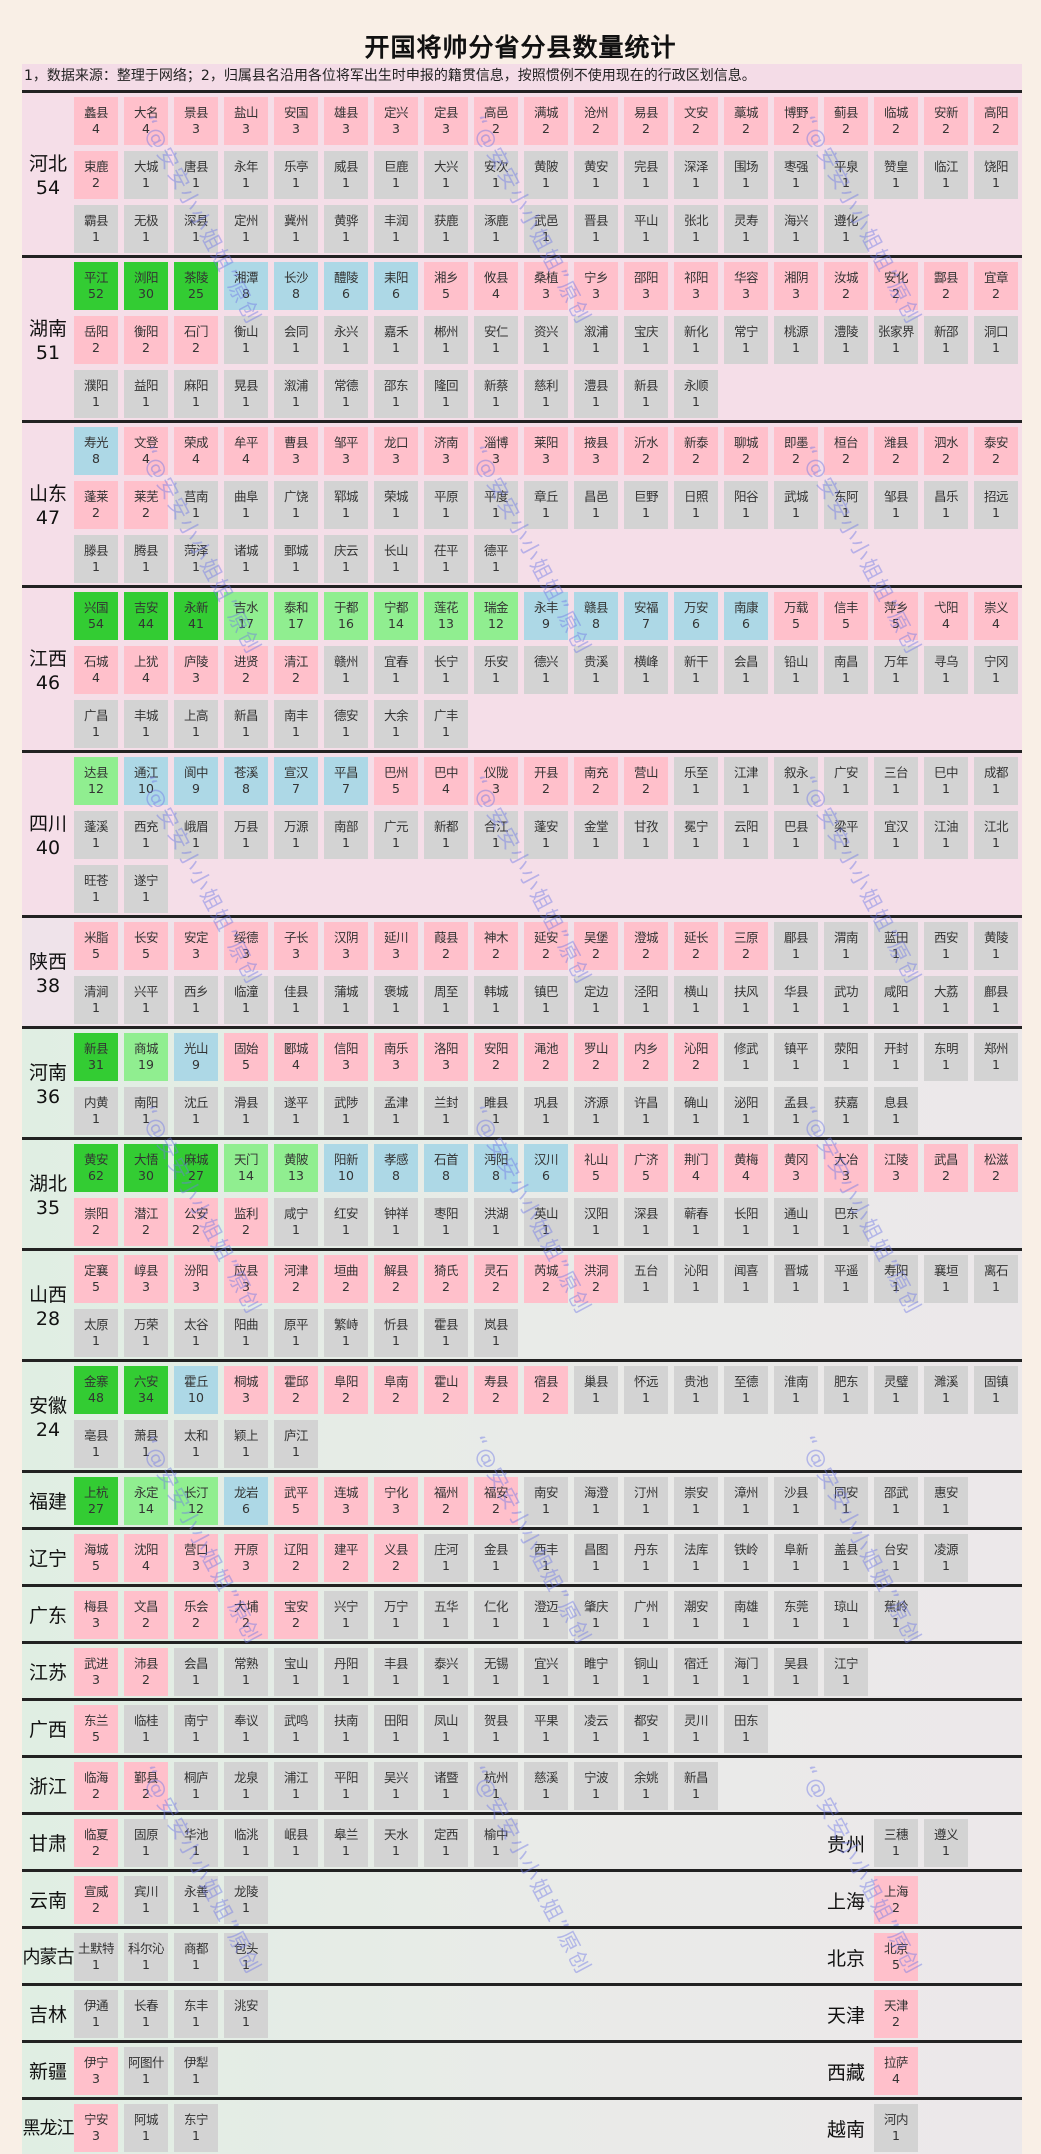 This screenshot has width=1041, height=2154. I want to click on county-name: 邹平, so click(346, 442).